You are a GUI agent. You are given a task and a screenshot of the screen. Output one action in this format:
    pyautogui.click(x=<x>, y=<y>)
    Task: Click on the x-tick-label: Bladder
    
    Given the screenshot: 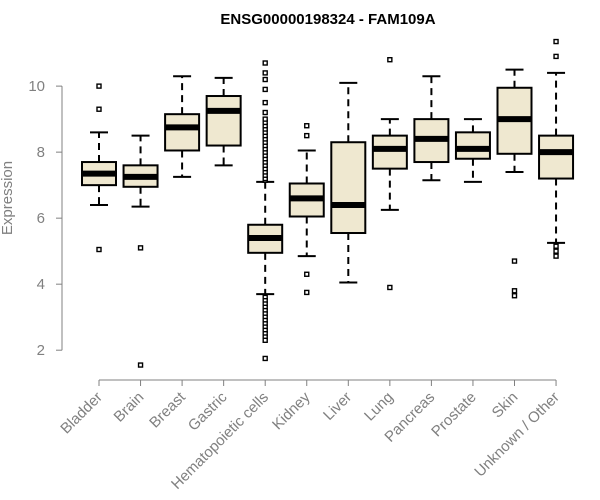 What is the action you would take?
    pyautogui.click(x=81, y=413)
    